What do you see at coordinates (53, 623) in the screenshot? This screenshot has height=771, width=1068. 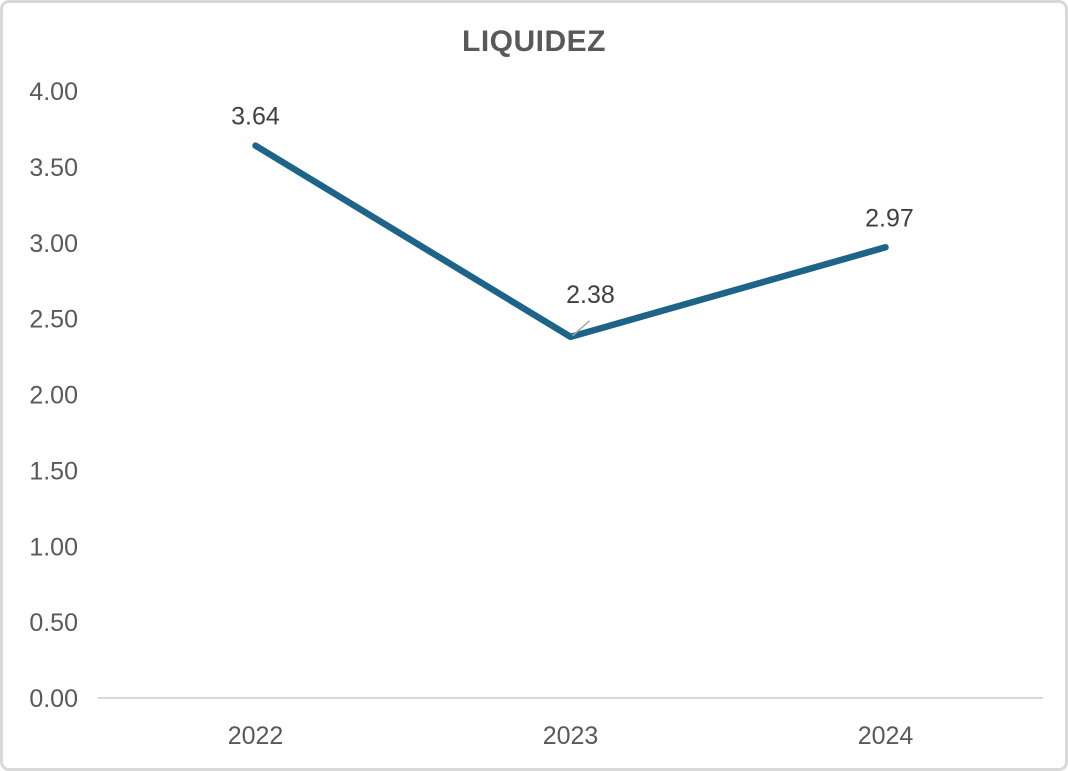 I see `y-axis-tick-label: 0.50` at bounding box center [53, 623].